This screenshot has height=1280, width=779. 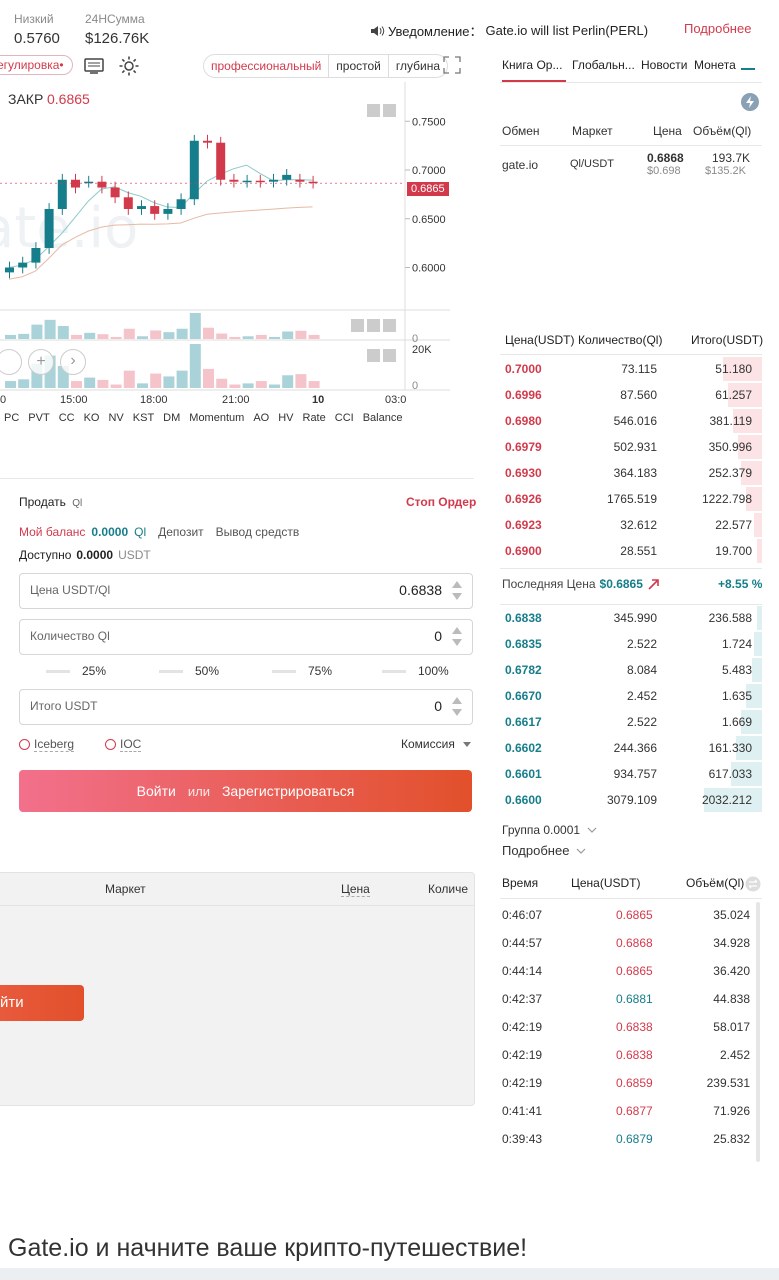 I want to click on orderbook-more-link: Подробнее, so click(x=544, y=850).